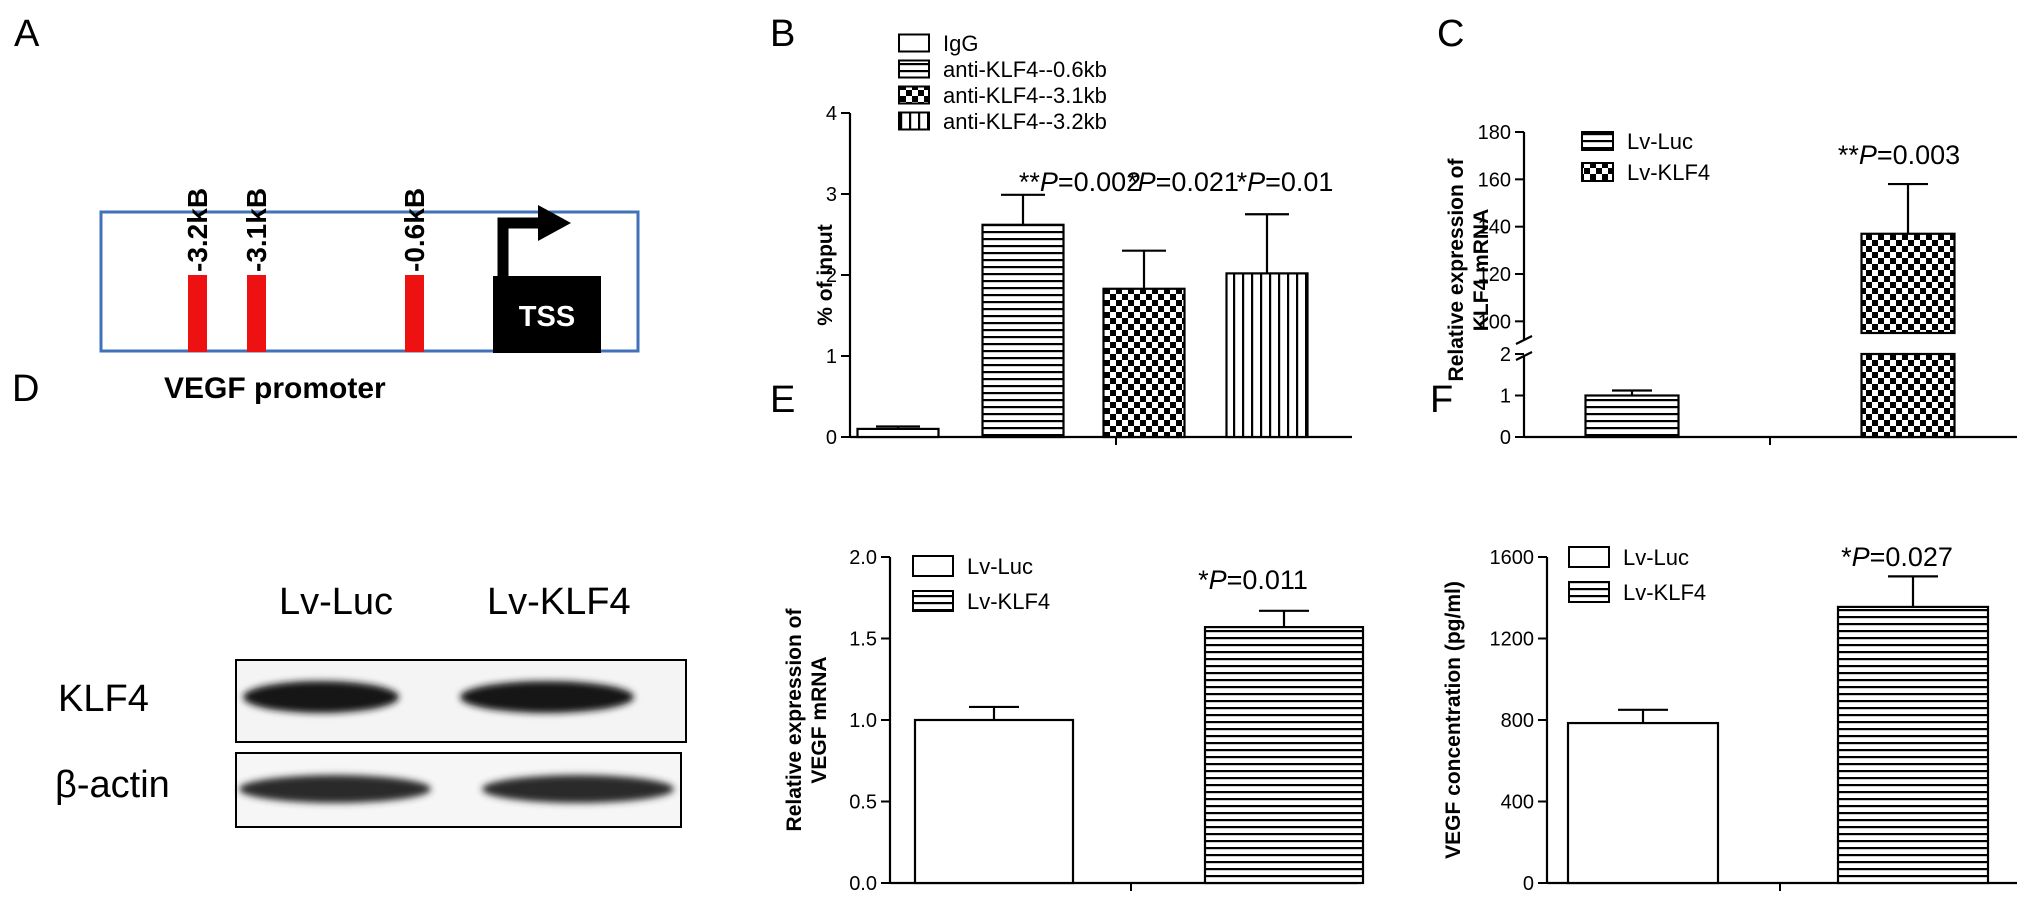 This screenshot has width=2031, height=907. What do you see at coordinates (1494, 275) in the screenshot?
I see `y-tick-label: 120` at bounding box center [1494, 275].